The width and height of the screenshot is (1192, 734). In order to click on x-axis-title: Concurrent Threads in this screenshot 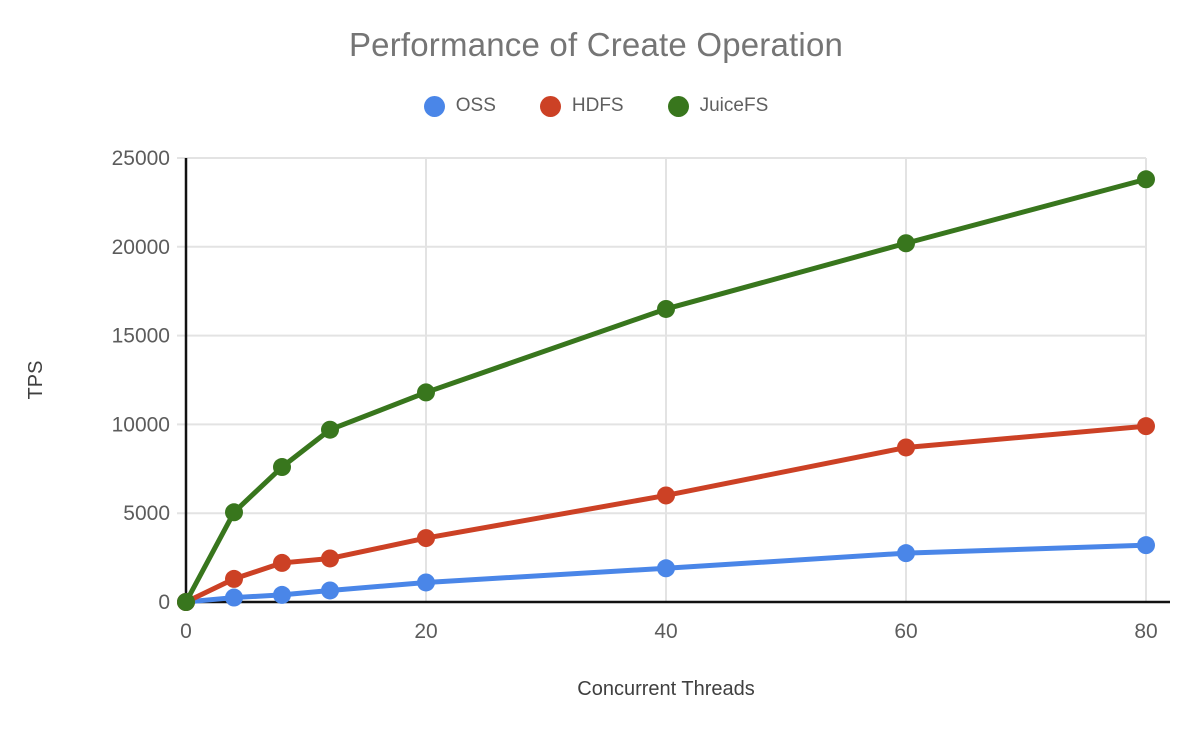, I will do `click(666, 689)`.